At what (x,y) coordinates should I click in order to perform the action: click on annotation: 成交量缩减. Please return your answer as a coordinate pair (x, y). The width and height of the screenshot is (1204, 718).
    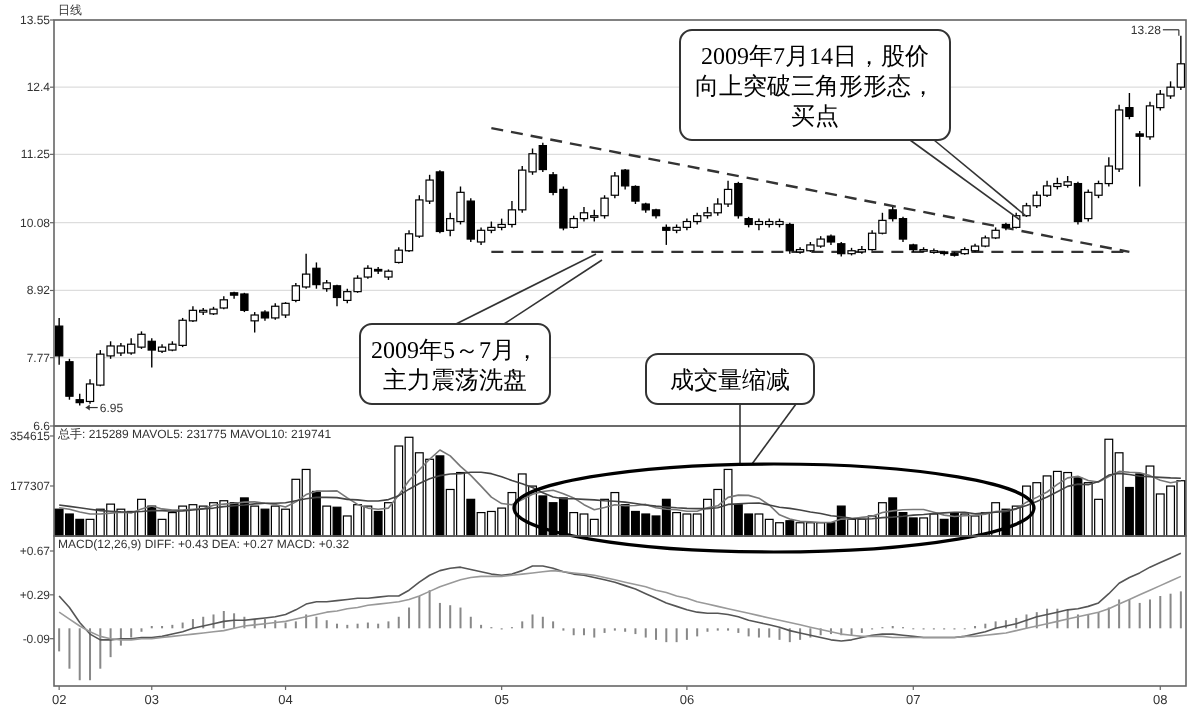
    Looking at the image, I should click on (730, 380).